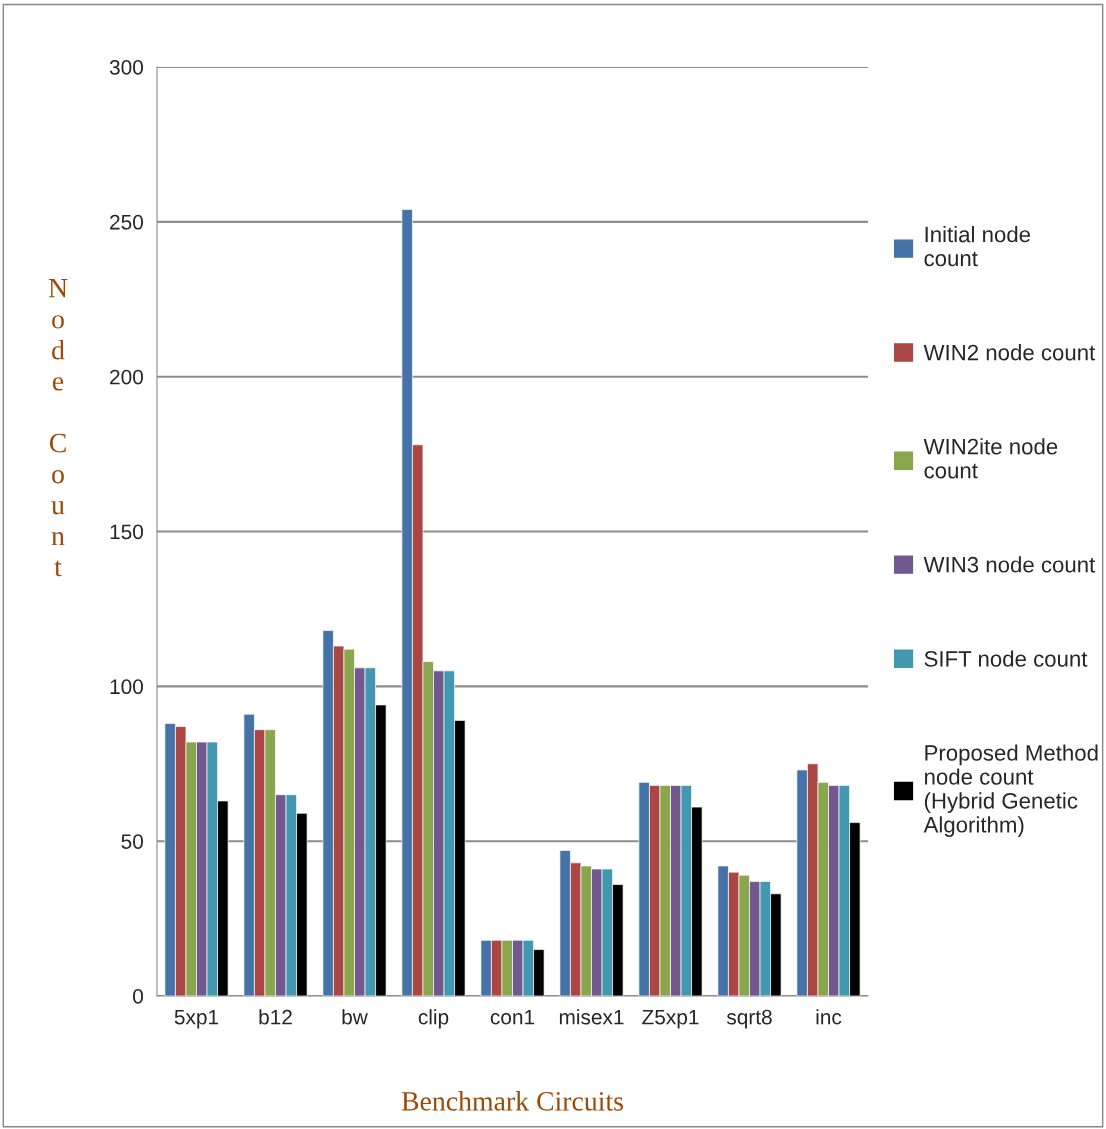 The image size is (1106, 1129). What do you see at coordinates (355, 1017) in the screenshot?
I see `x-tick-label: bw` at bounding box center [355, 1017].